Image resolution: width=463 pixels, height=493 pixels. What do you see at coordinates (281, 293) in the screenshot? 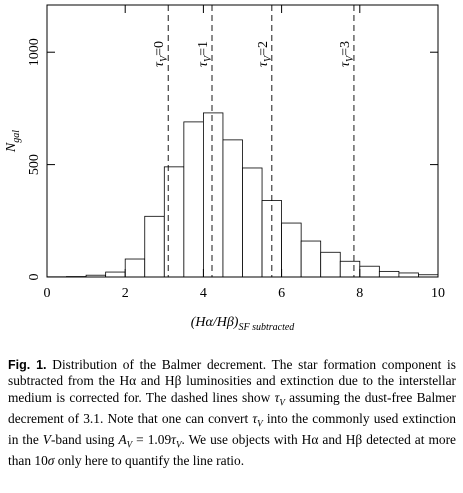
I see `x-tick-label: 6` at bounding box center [281, 293].